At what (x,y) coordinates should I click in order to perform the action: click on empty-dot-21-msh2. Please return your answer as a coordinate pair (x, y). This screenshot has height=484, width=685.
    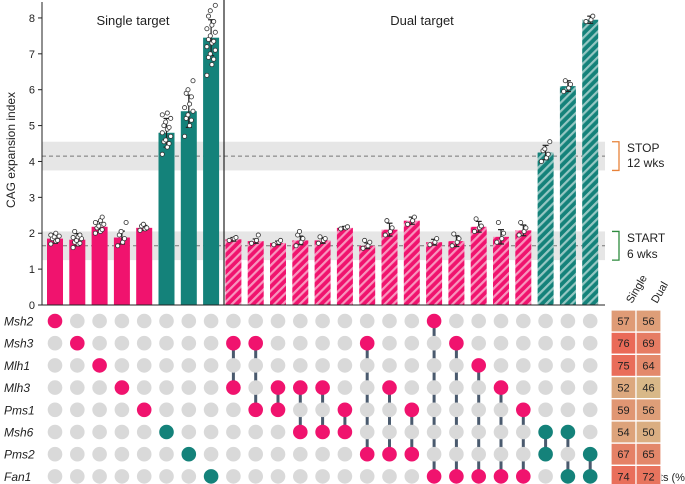
    Looking at the image, I should click on (523, 321).